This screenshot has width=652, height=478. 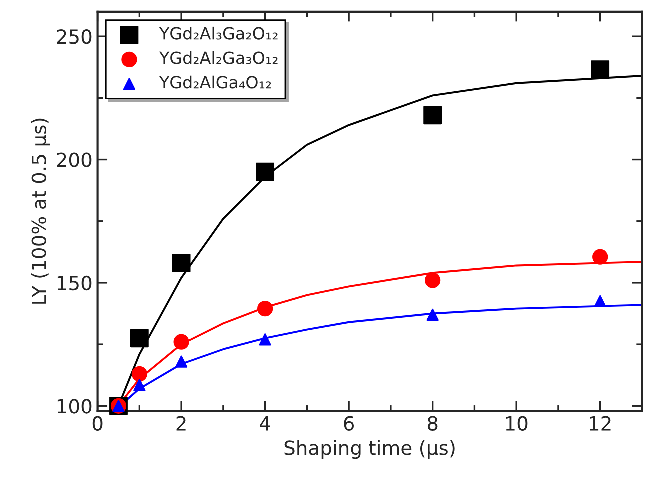 What do you see at coordinates (349, 423) in the screenshot?
I see `x-tick-label: 6` at bounding box center [349, 423].